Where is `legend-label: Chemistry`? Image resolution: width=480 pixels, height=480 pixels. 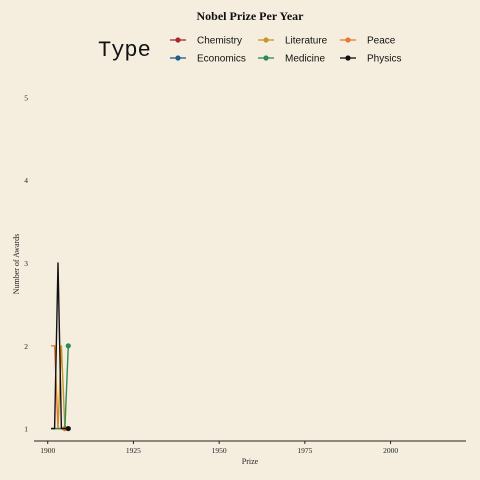 legend-label: Chemistry is located at coordinates (219, 41).